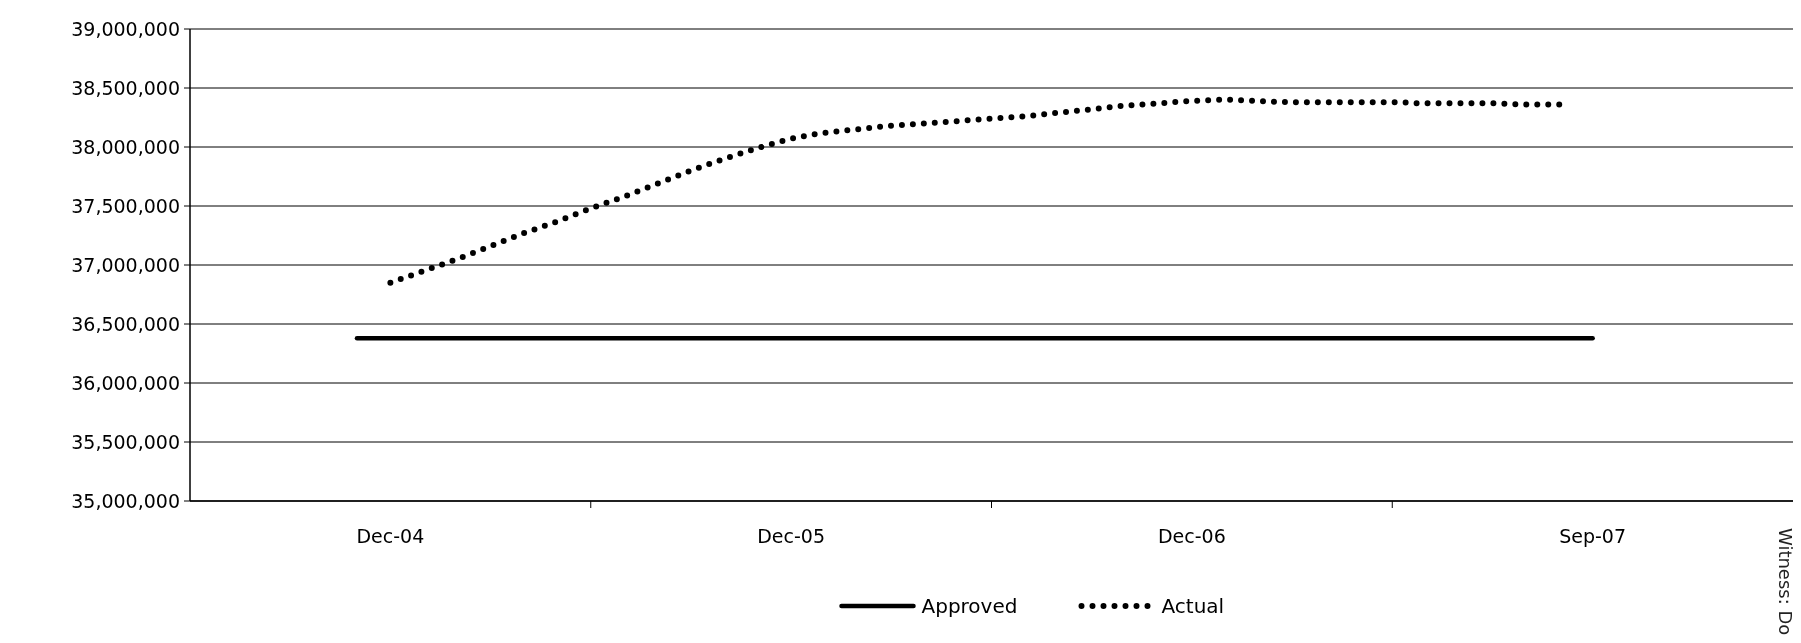 This screenshot has width=1801, height=643. Describe the element at coordinates (125, 382) in the screenshot. I see `y-tick-label: 36,000,000` at that location.